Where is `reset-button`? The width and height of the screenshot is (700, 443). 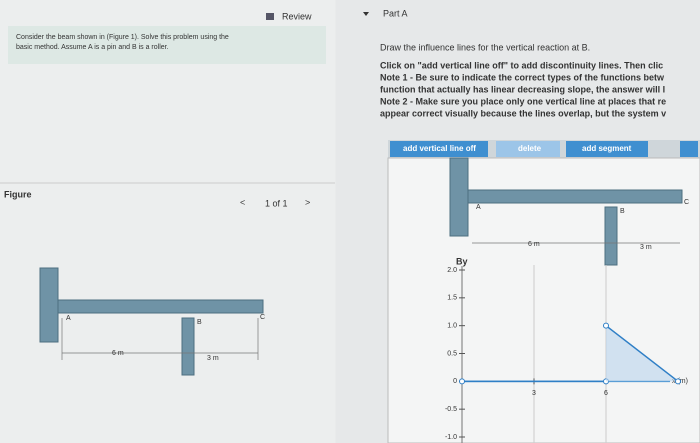
reset-button is located at coordinates (689, 149).